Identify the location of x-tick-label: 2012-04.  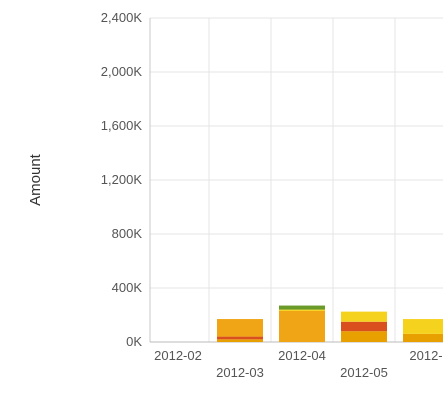
(302, 355).